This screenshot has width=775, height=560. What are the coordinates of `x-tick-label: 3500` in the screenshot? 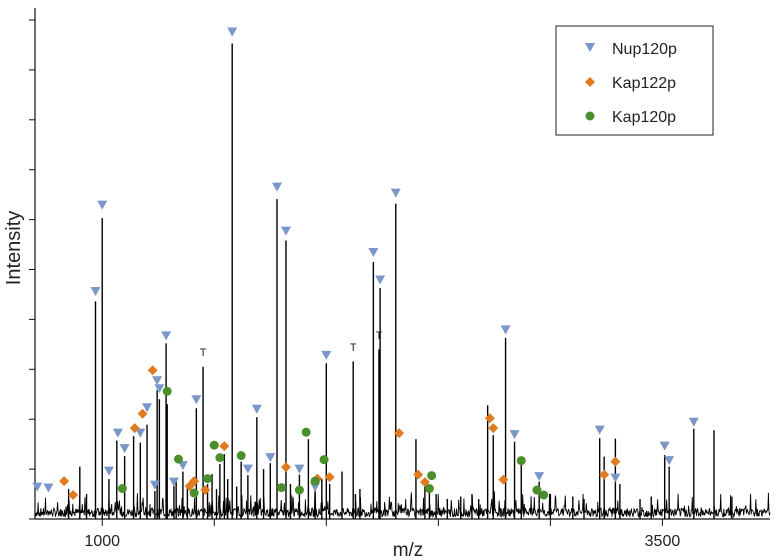 It's located at (663, 541).